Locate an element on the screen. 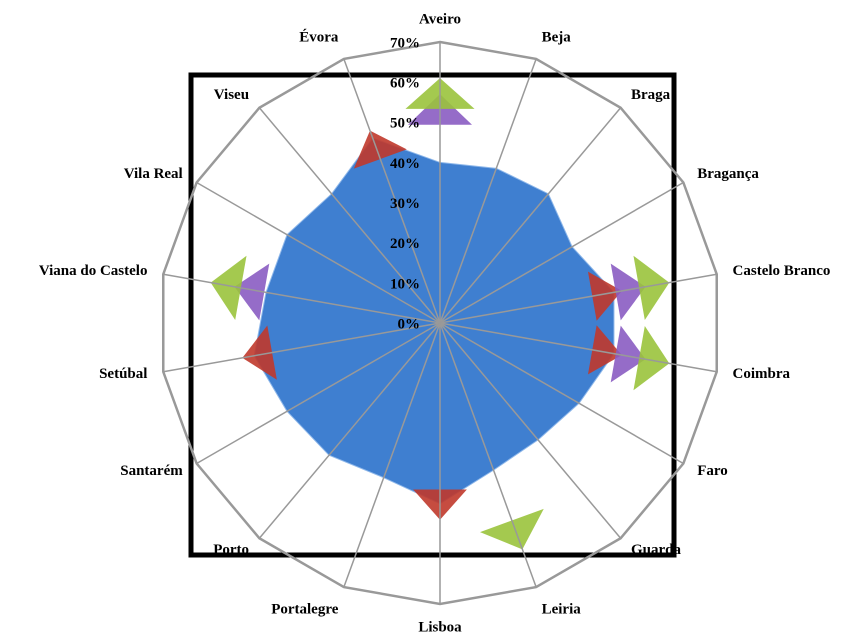 This screenshot has height=637, width=858. category-label: Setúbal is located at coordinates (123, 374).